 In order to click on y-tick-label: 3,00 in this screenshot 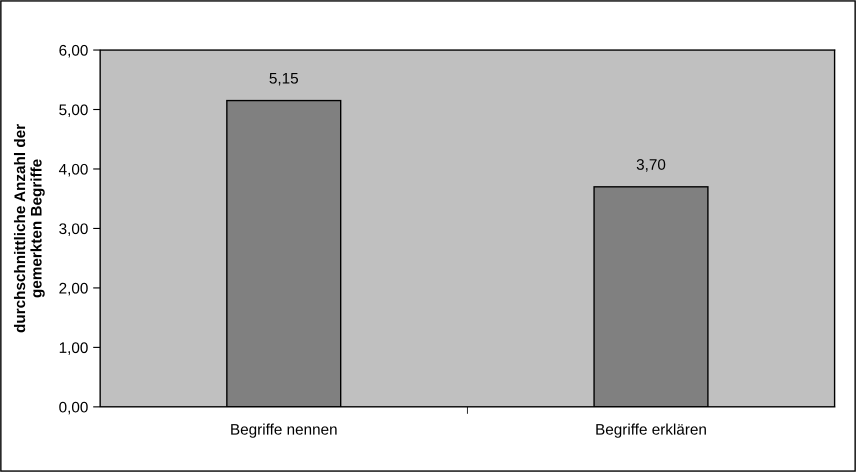, I will do `click(73, 229)`.